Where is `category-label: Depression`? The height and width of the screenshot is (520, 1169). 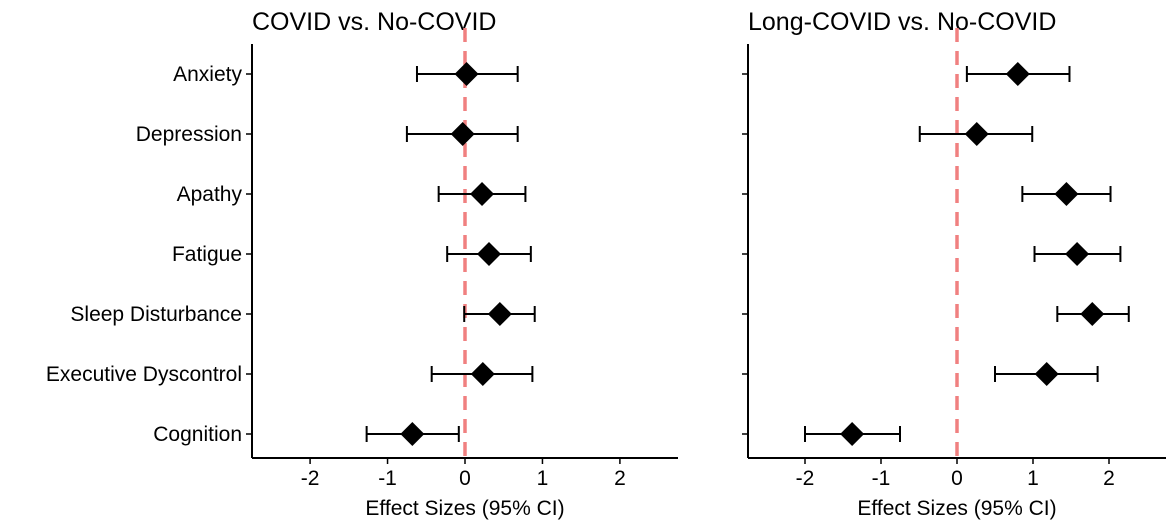 category-label: Depression is located at coordinates (189, 134).